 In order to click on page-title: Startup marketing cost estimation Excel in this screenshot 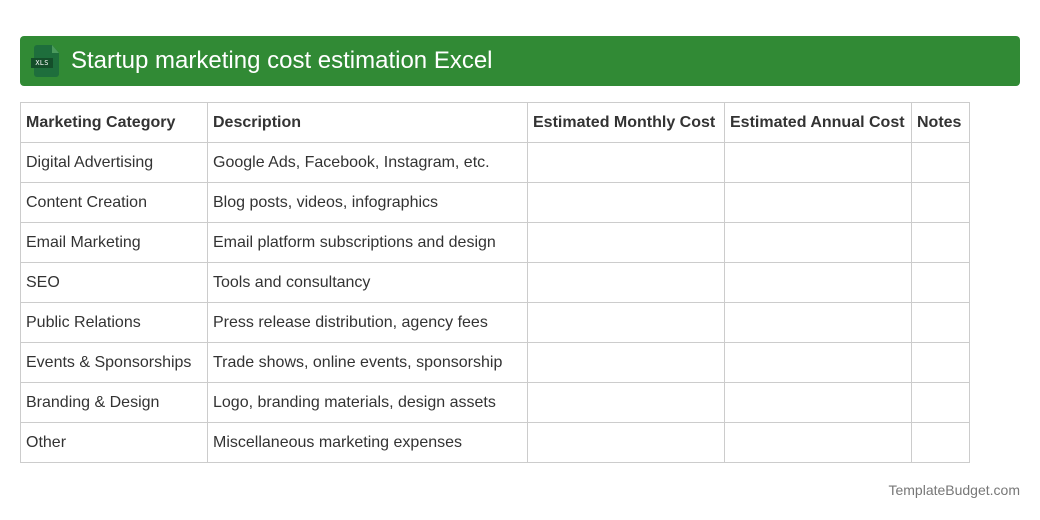, I will do `click(282, 60)`.